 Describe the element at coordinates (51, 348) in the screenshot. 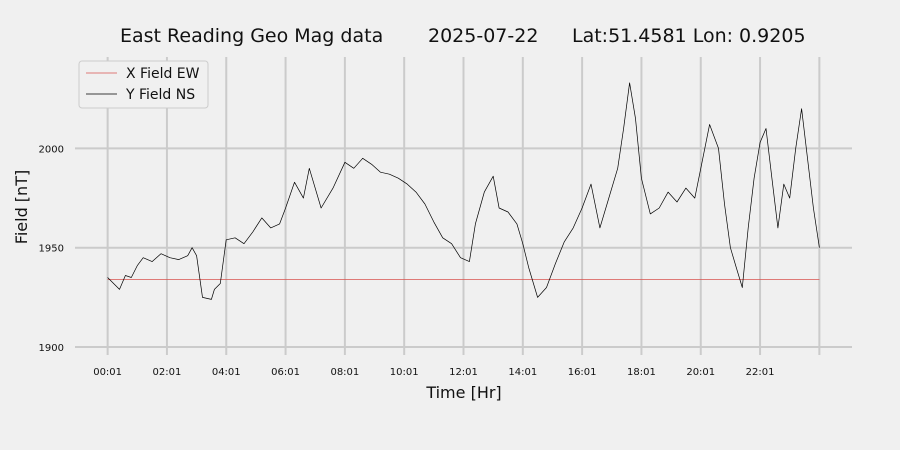

I see `y-tick-label: 1900` at that location.